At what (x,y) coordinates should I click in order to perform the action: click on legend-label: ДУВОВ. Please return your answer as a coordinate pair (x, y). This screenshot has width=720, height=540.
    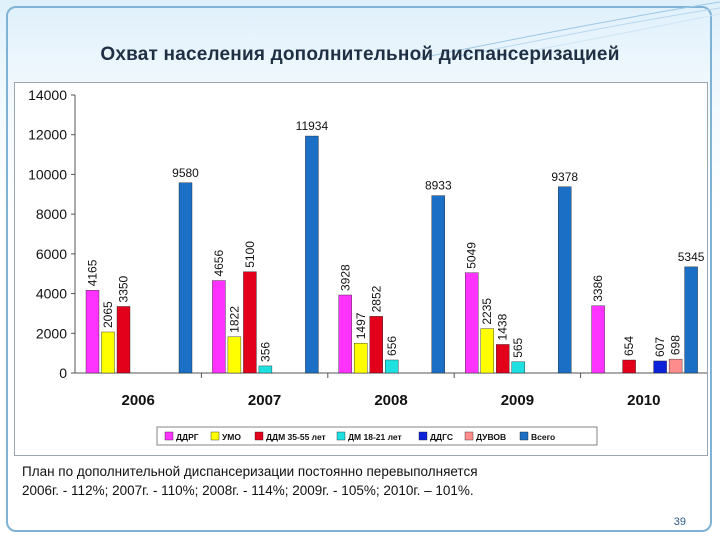
    Looking at the image, I should click on (491, 437).